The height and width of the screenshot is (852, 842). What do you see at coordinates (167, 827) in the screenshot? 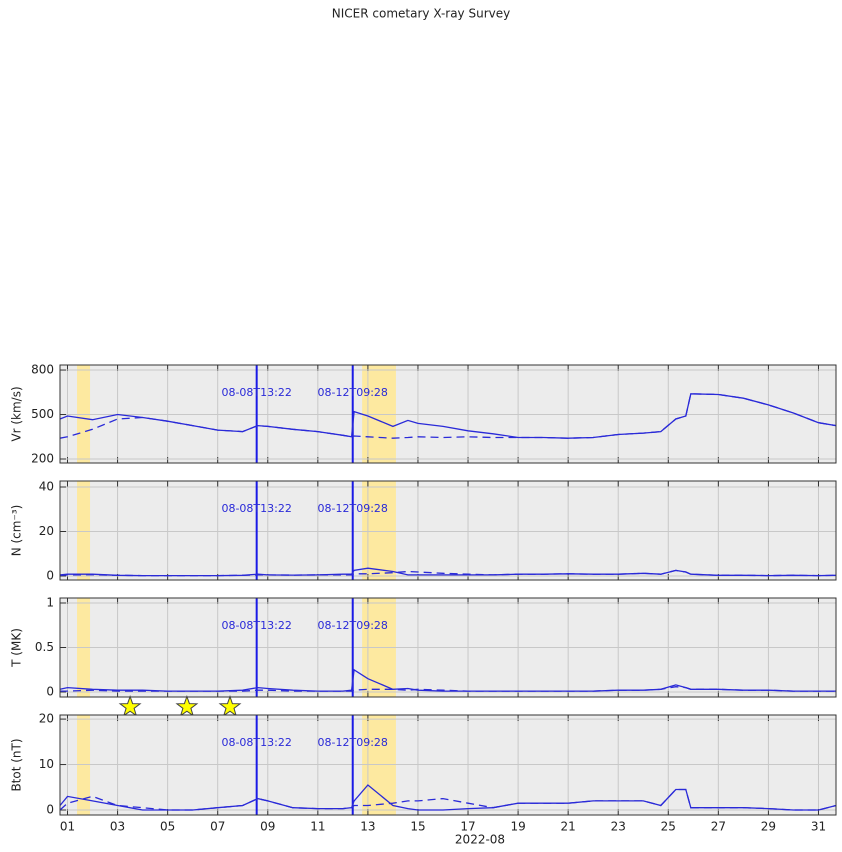
I see `x-tick-label: 05` at bounding box center [167, 827].